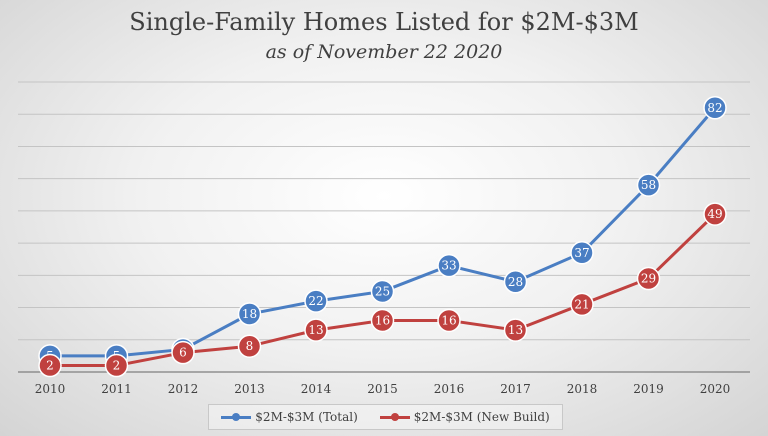 Image resolution: width=768 pixels, height=436 pixels. What do you see at coordinates (648, 389) in the screenshot?
I see `x-tick-label: 2019` at bounding box center [648, 389].